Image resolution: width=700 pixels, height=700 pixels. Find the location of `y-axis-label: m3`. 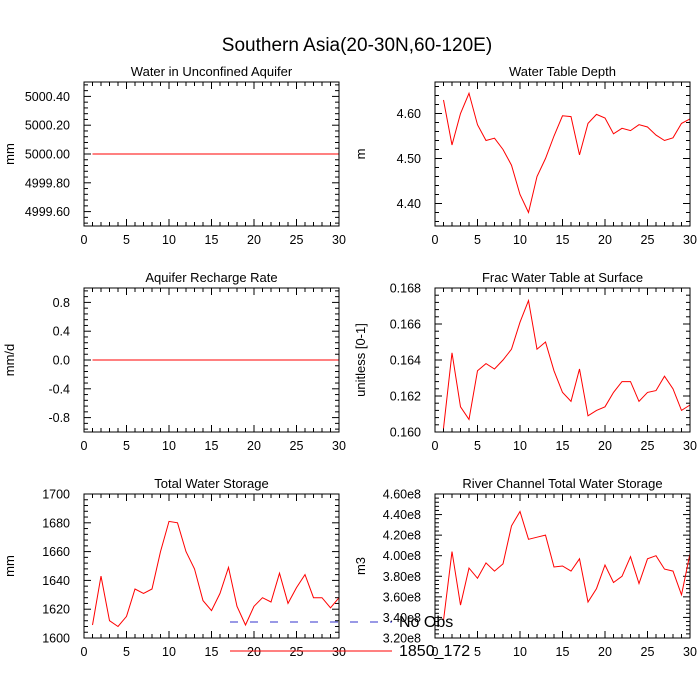

y-axis-label: m3 is located at coordinates (360, 566).